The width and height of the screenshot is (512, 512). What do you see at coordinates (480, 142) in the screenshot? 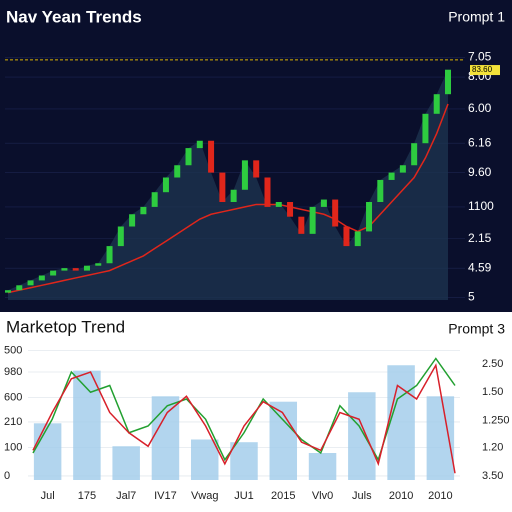
I see `y-tick-label: 6.16` at bounding box center [480, 142].